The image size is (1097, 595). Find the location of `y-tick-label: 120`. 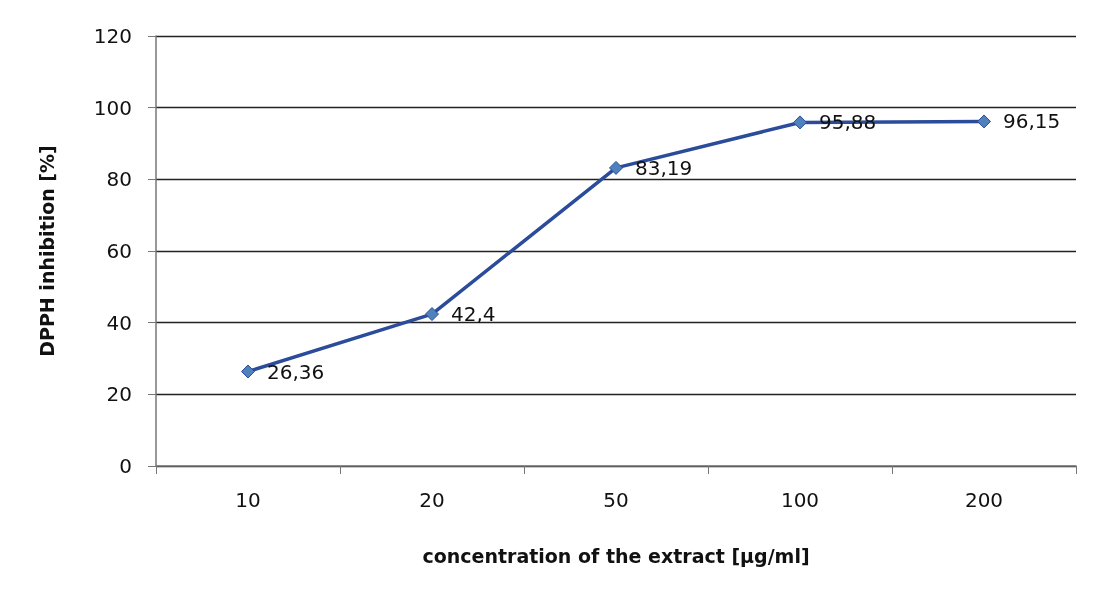

y-tick-label: 120 is located at coordinates (112, 36).